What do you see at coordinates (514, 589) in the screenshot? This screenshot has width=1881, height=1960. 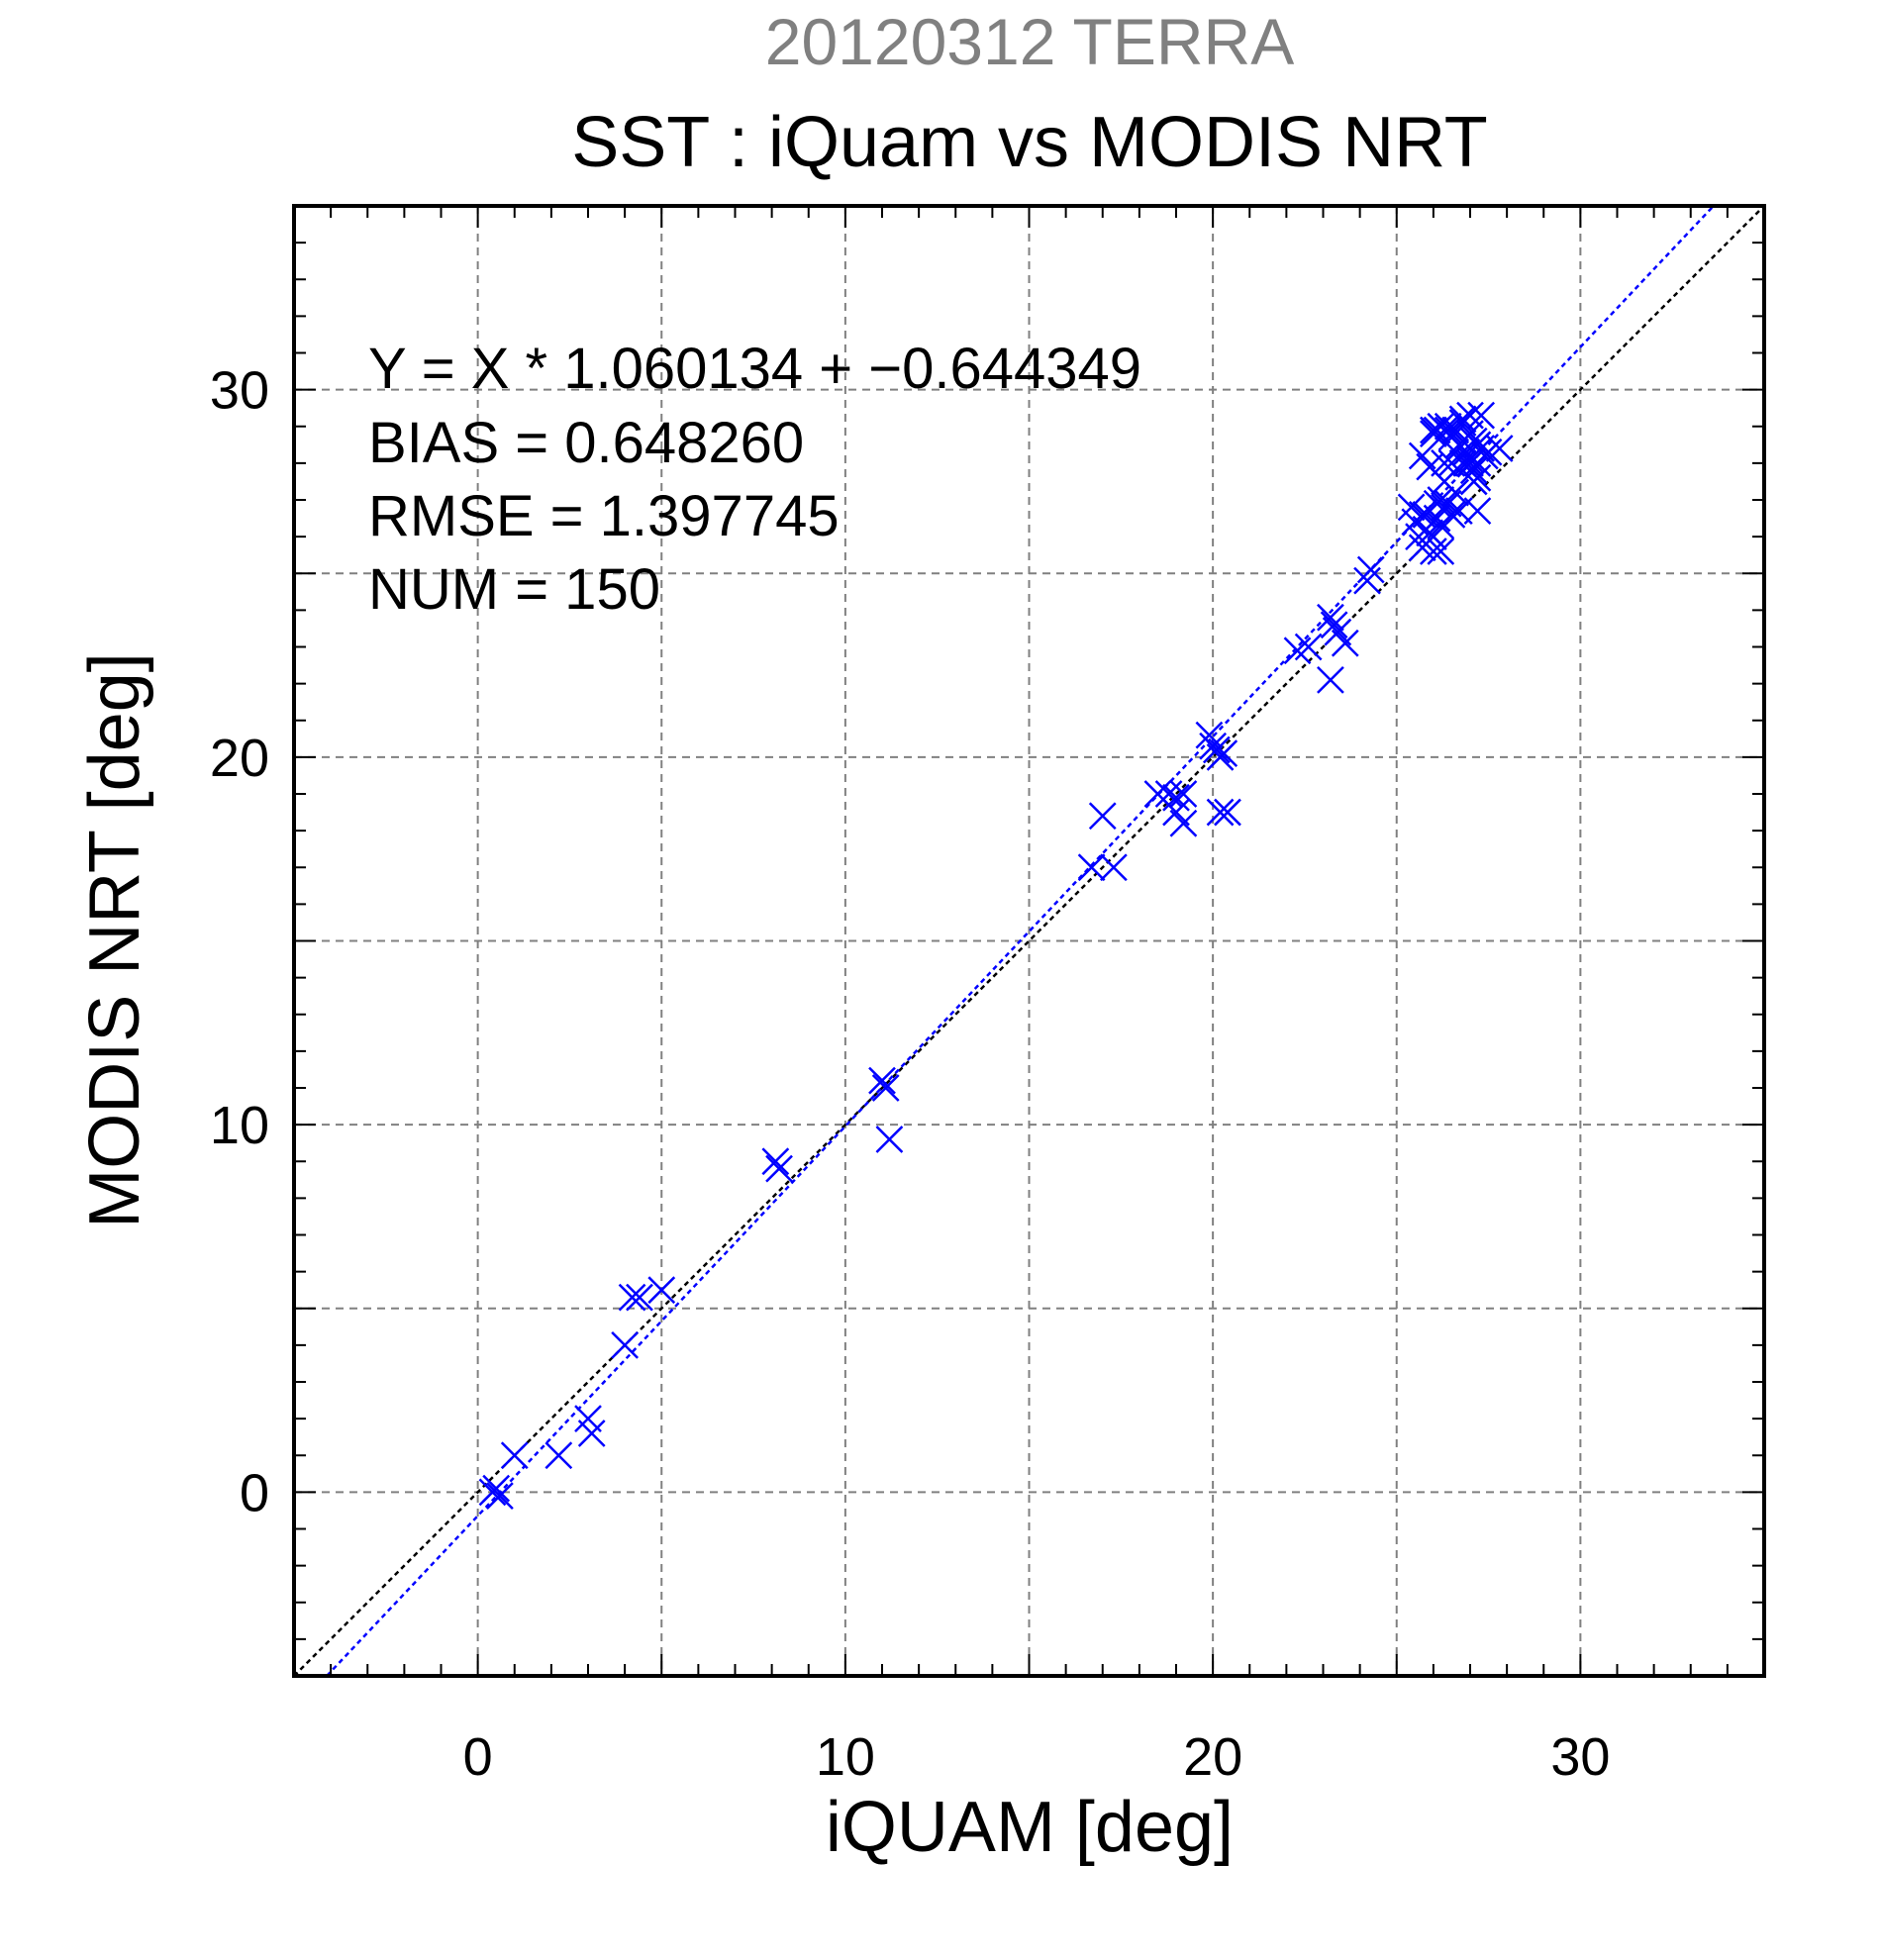 I see `stat-num: NUM = 150` at bounding box center [514, 589].